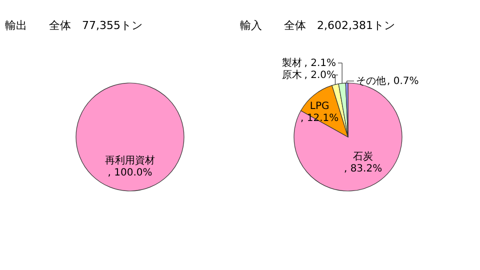 The image size is (480, 270). What do you see at coordinates (130, 160) in the screenshot?
I see `slice-label: 再利用資材` at bounding box center [130, 160].